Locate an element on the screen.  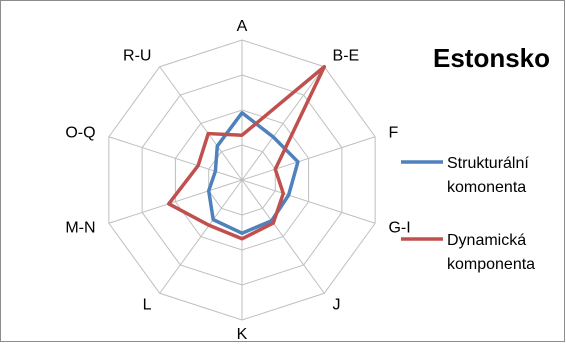
axis-label-o-q: O-Q is located at coordinates (80, 132).